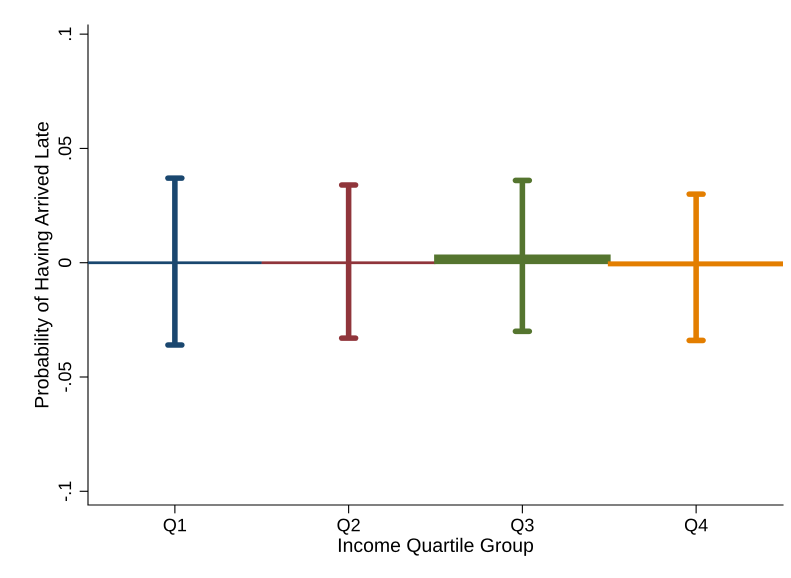 This screenshot has height=578, width=791. What do you see at coordinates (65, 263) in the screenshot?
I see `y-tick-label: 0` at bounding box center [65, 263].